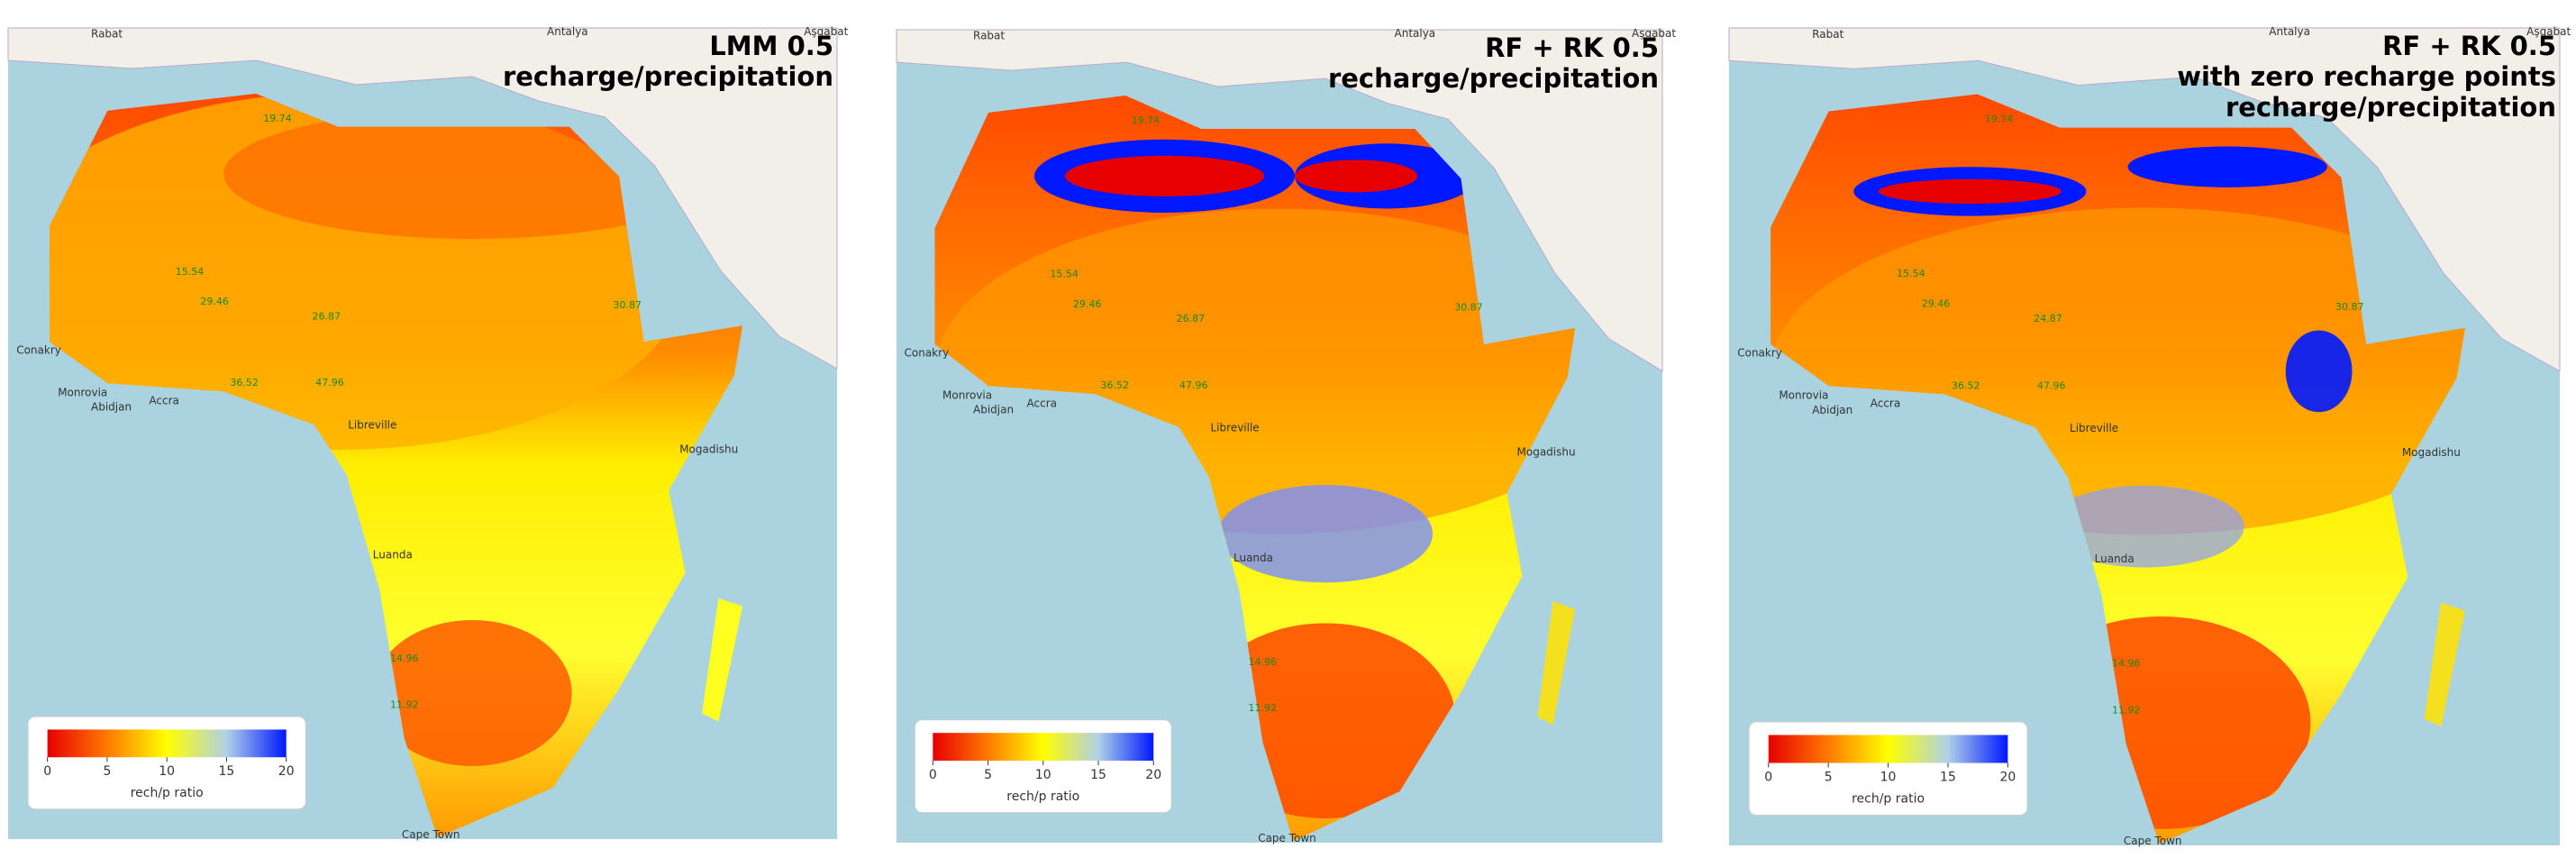 Image resolution: width=2576 pixels, height=858 pixels. Describe the element at coordinates (2366, 76) in the screenshot. I see `panel-title: with zero recharge points` at that location.